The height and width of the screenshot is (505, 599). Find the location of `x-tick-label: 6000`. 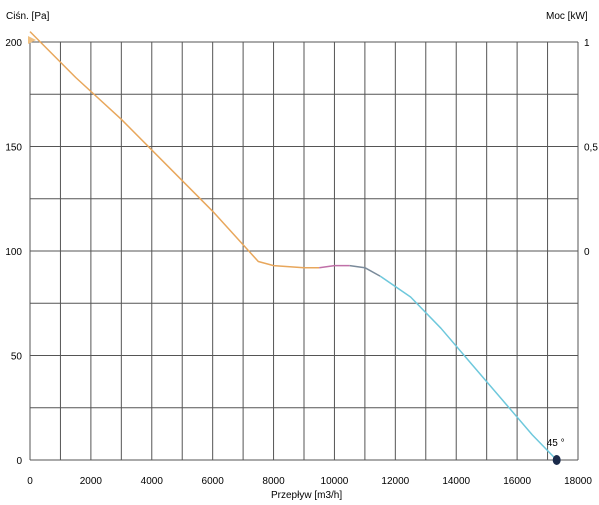

x-tick-label: 6000 is located at coordinates (213, 481).